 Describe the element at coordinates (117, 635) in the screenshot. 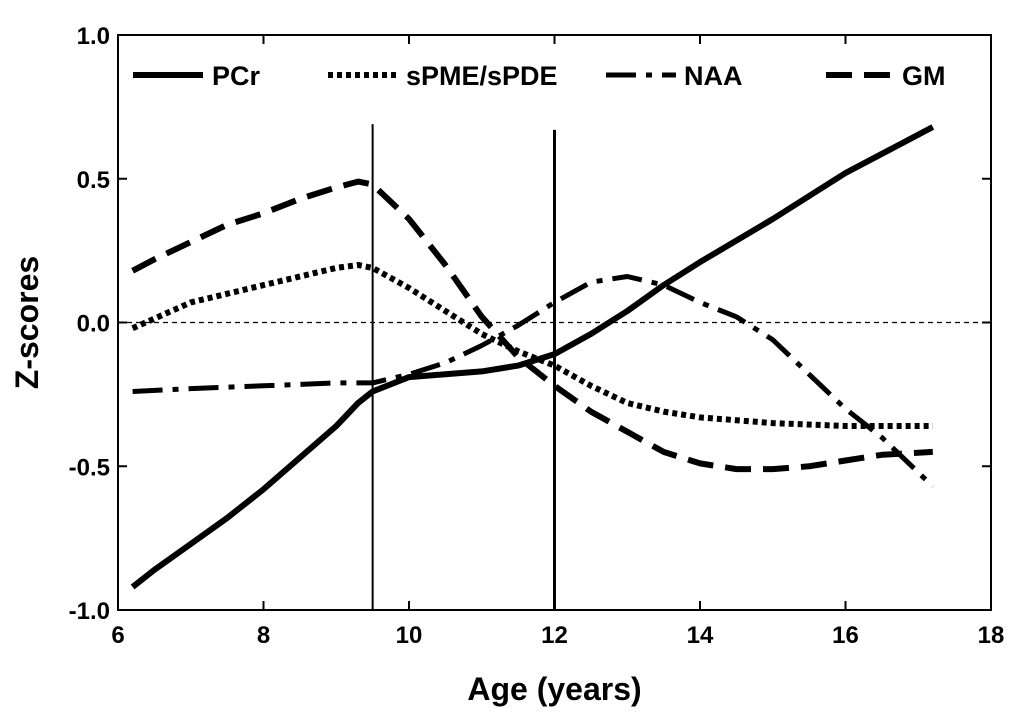

I see `x-tick-label: 6` at that location.